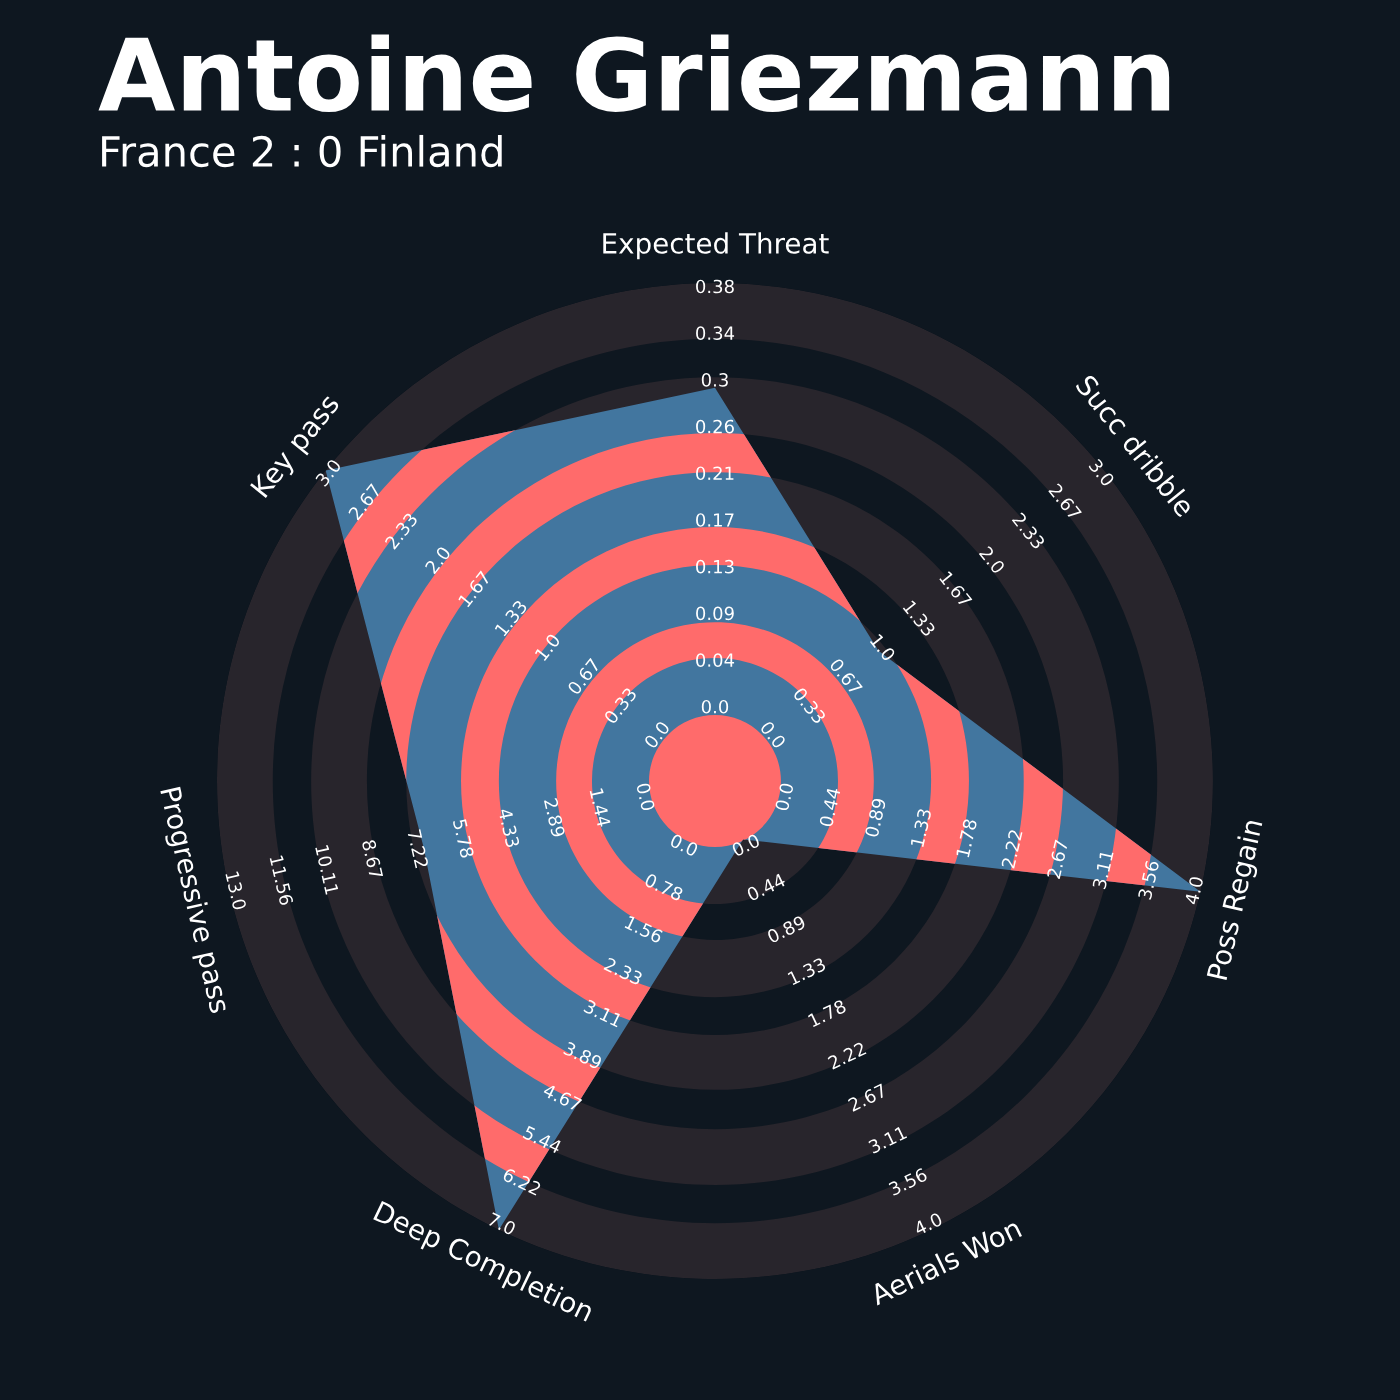  Describe the element at coordinates (1236, 900) in the screenshot. I see `spoke-label: Poss Regain` at that location.